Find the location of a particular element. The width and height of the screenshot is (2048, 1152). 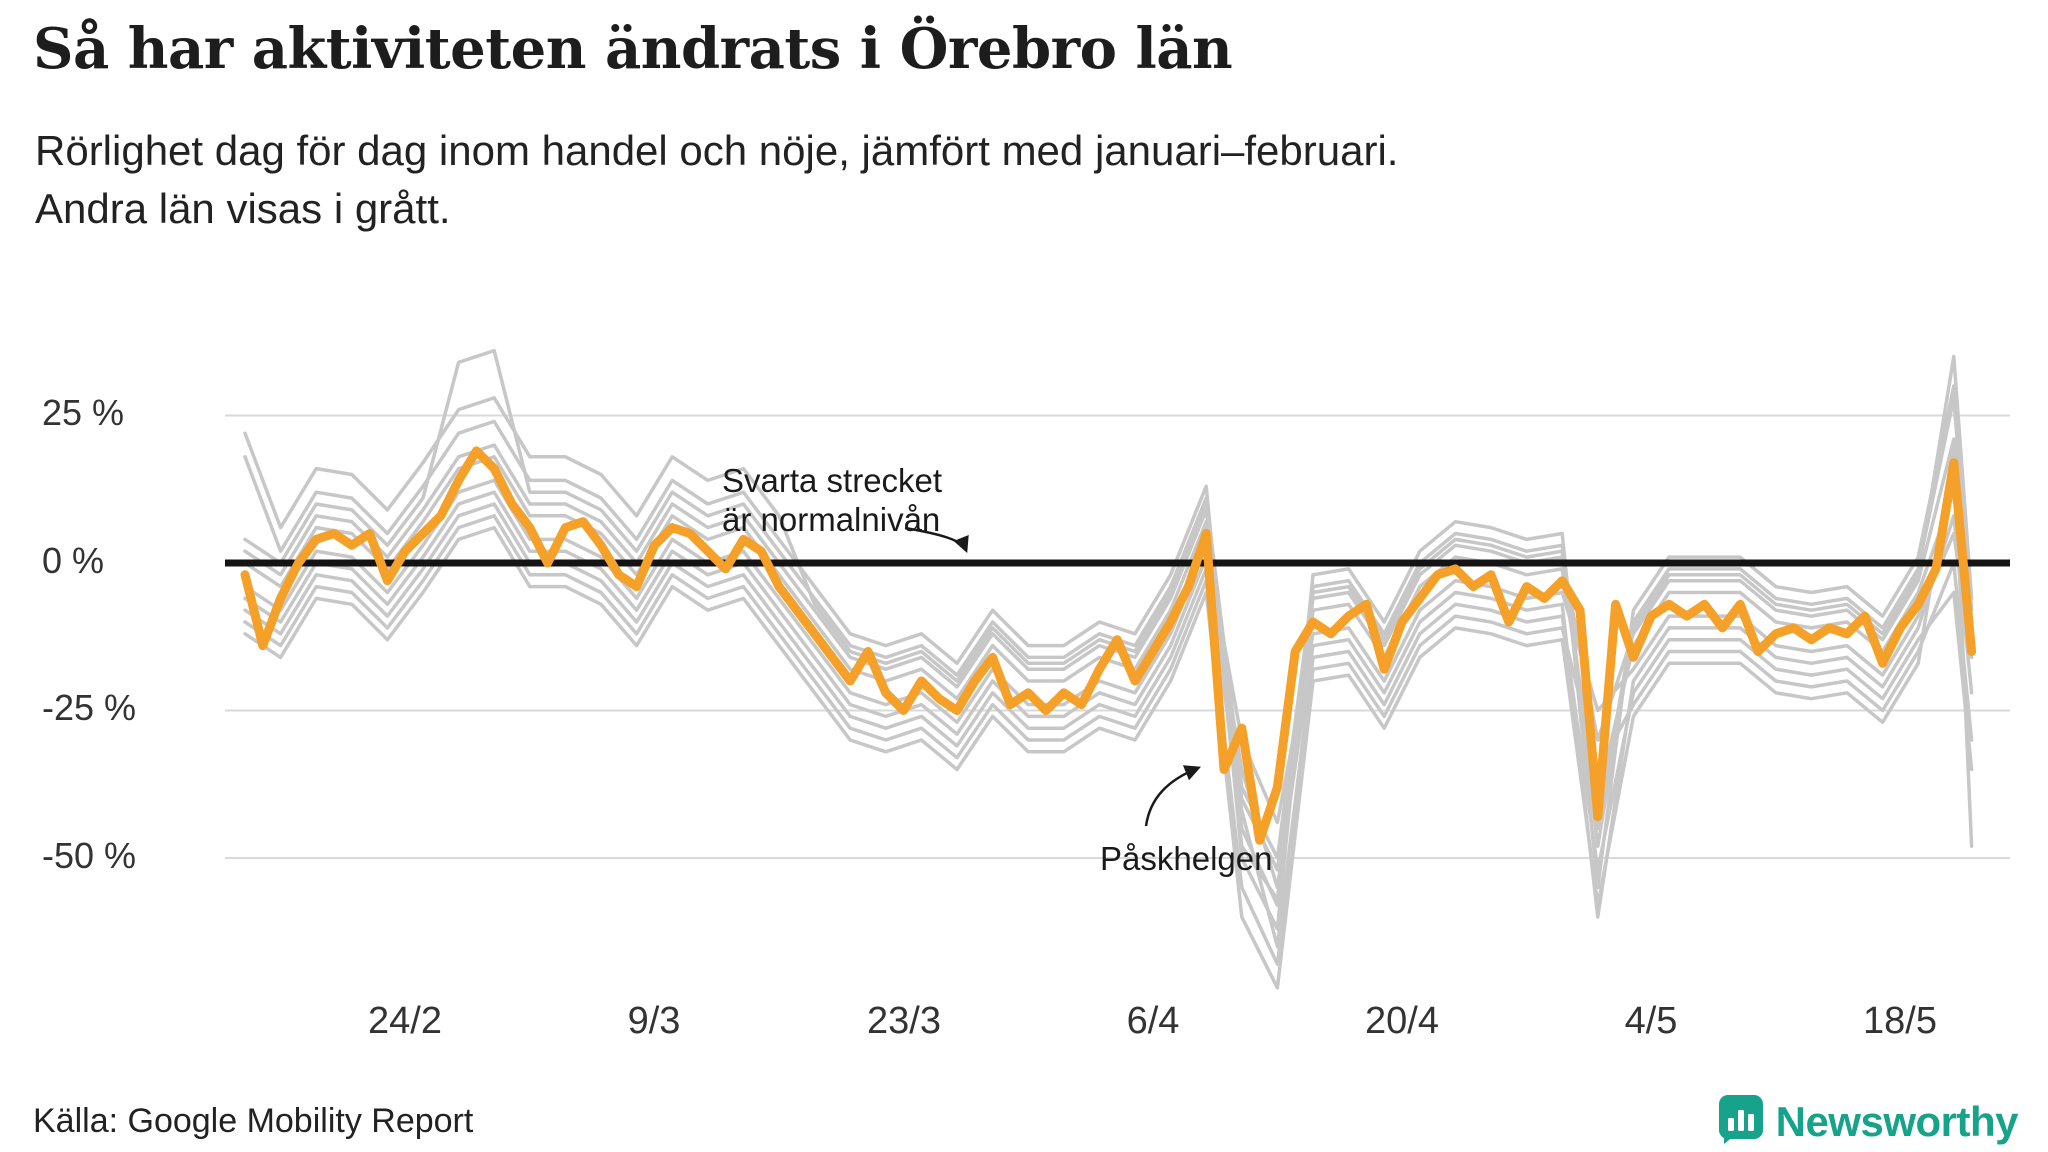

annotation-normal-level-line2: är normalnivån is located at coordinates (831, 519).